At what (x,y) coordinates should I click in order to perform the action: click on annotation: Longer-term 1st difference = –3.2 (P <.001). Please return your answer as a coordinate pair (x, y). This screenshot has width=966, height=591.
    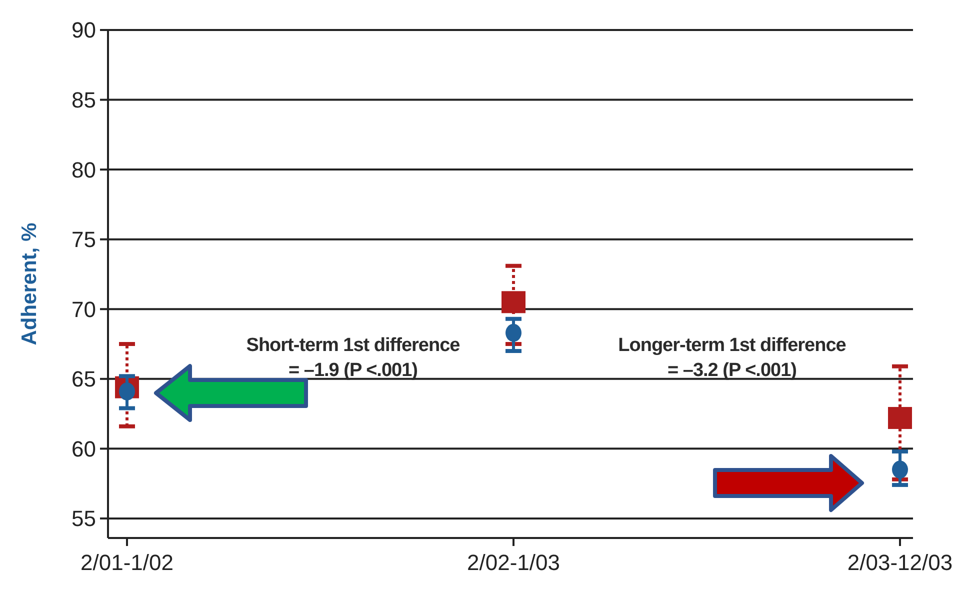
    Looking at the image, I should click on (732, 358).